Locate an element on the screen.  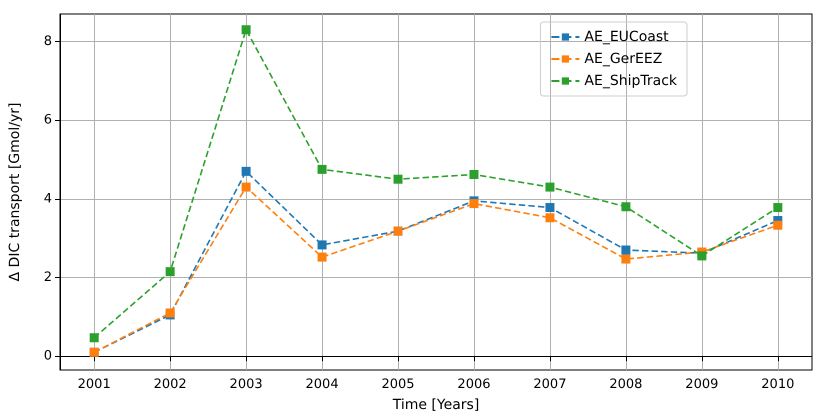
x-tick-label: 2001 is located at coordinates (94, 384).